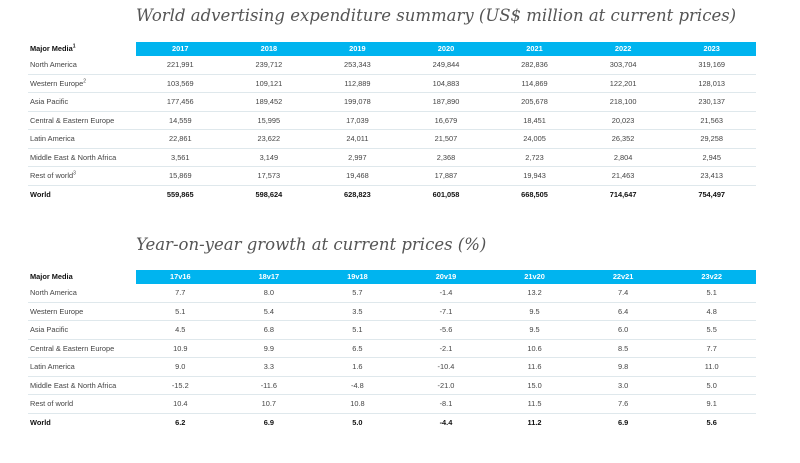 This screenshot has width=800, height=463. Describe the element at coordinates (446, 330) in the screenshot. I see `value-cell: -5.6` at that location.